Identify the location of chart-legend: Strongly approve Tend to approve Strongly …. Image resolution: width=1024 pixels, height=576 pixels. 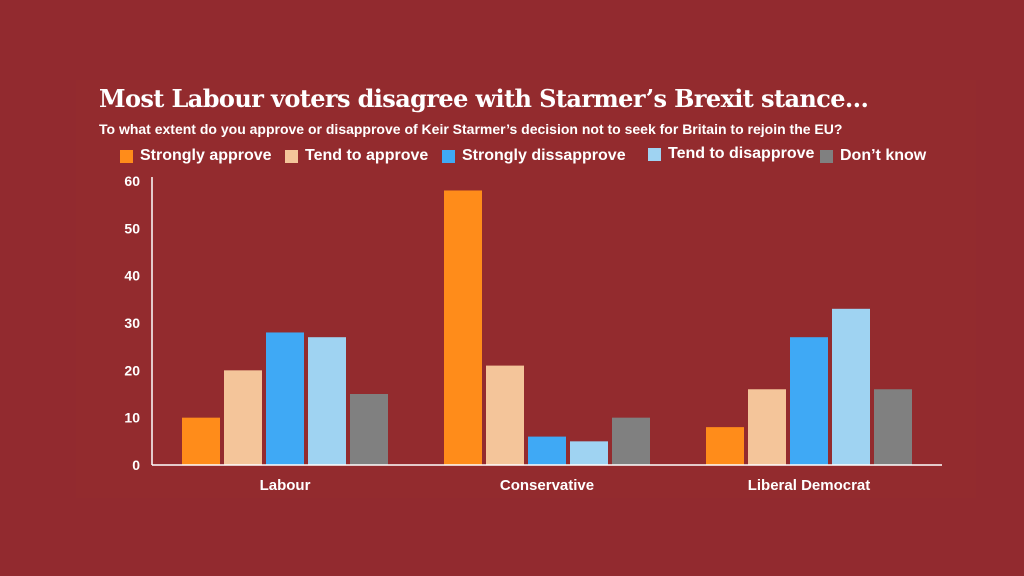
(550, 157).